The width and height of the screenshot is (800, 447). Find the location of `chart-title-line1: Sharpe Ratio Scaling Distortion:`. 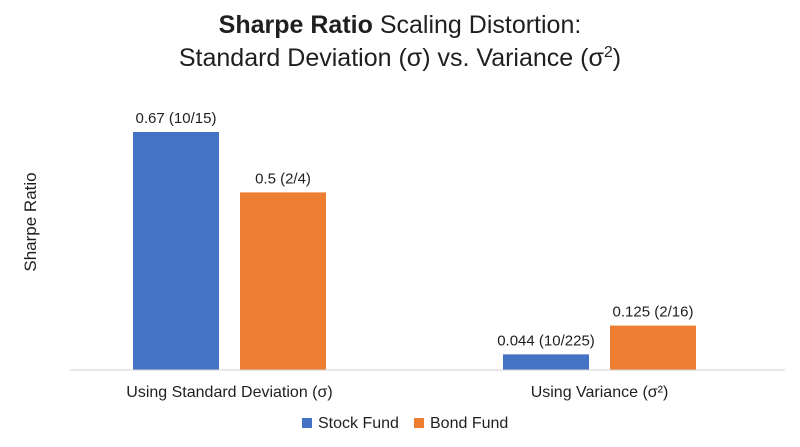

chart-title-line1: Sharpe Ratio Scaling Distortion: is located at coordinates (400, 25).